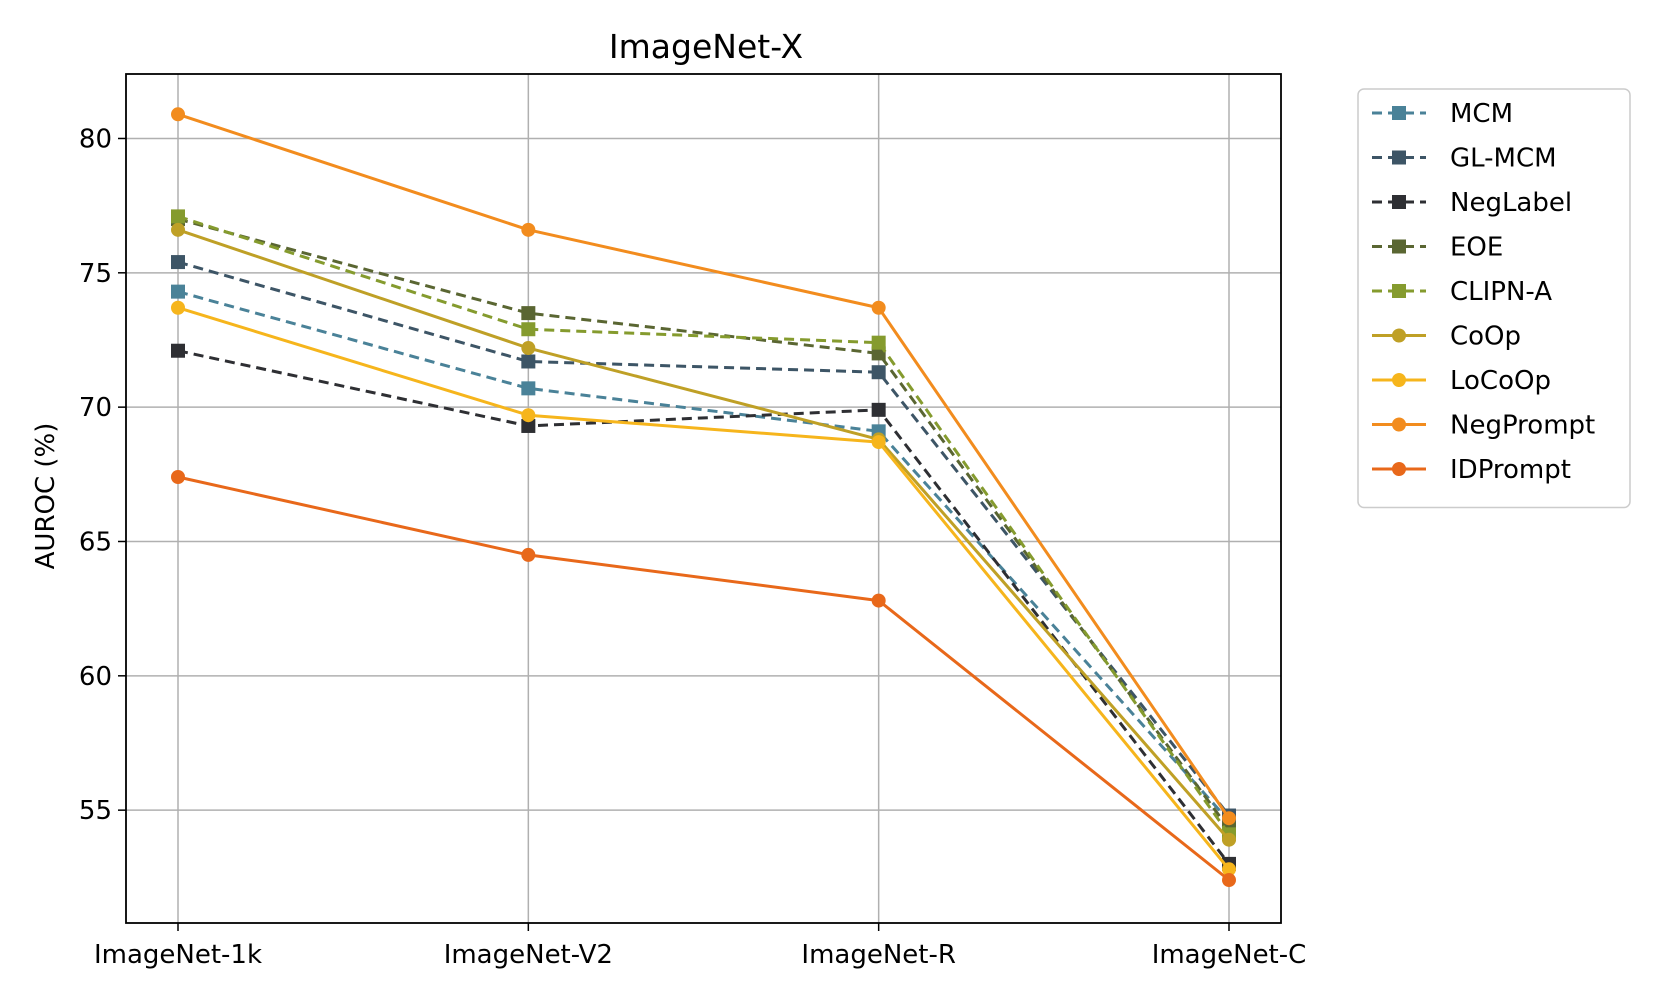 Image resolution: width=1661 pixels, height=997 pixels. Describe the element at coordinates (1481, 114) in the screenshot. I see `legend-label: MCM` at that location.